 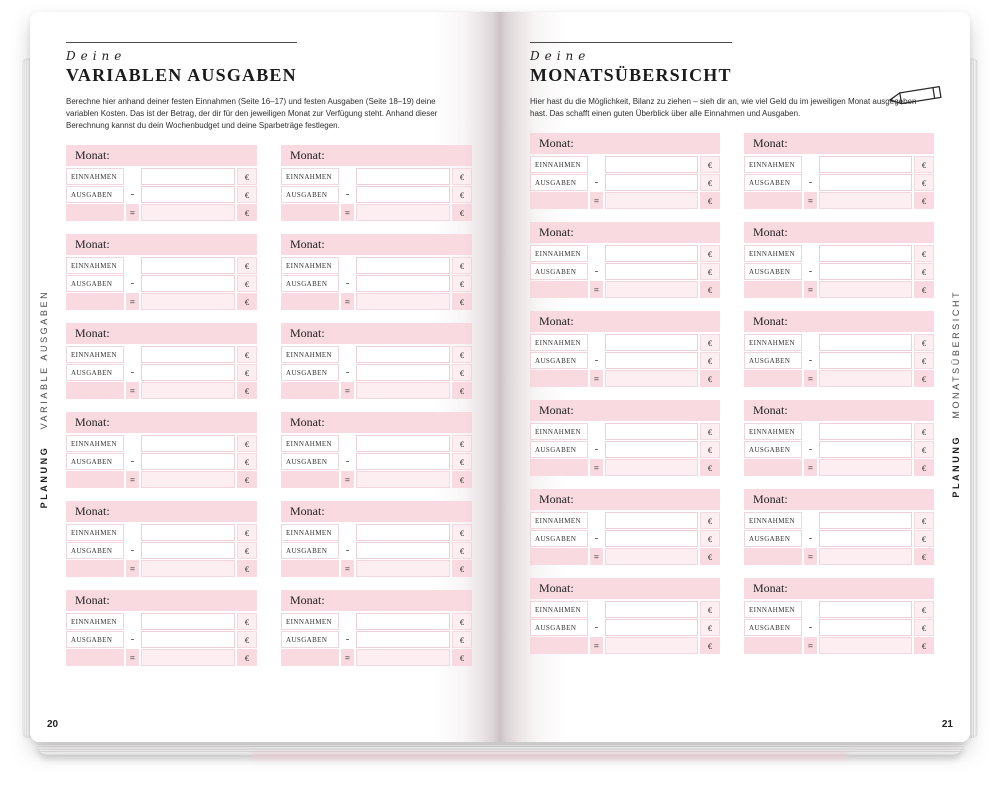 I want to click on equals-sign: =, so click(x=132, y=212).